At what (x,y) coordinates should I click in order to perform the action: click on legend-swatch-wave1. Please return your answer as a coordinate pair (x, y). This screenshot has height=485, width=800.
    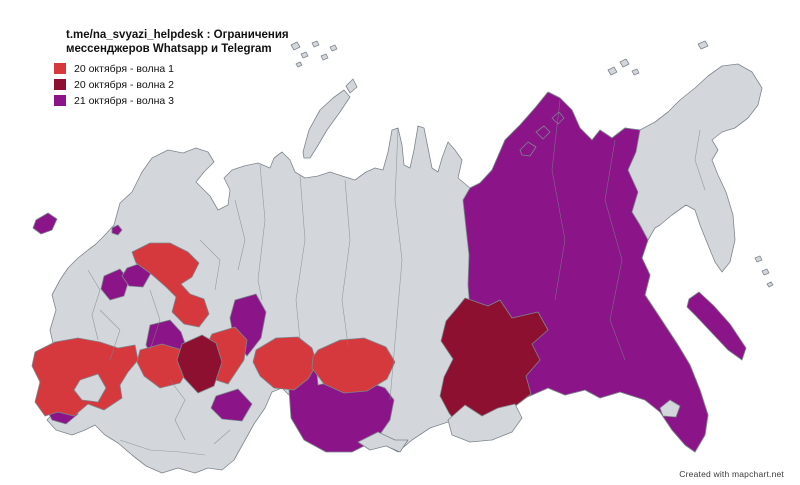
    Looking at the image, I should click on (60, 68).